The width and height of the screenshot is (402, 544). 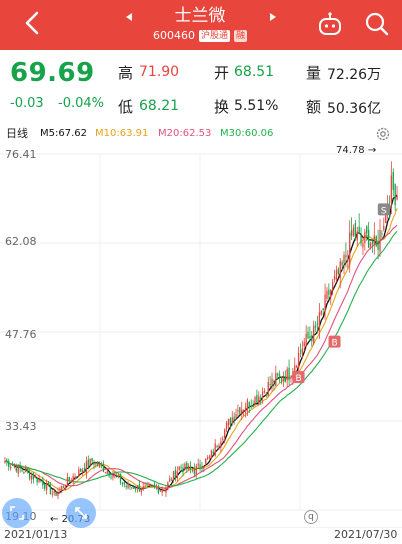 What do you see at coordinates (21, 154) in the screenshot?
I see `y-tick-label: 76.41` at bounding box center [21, 154].